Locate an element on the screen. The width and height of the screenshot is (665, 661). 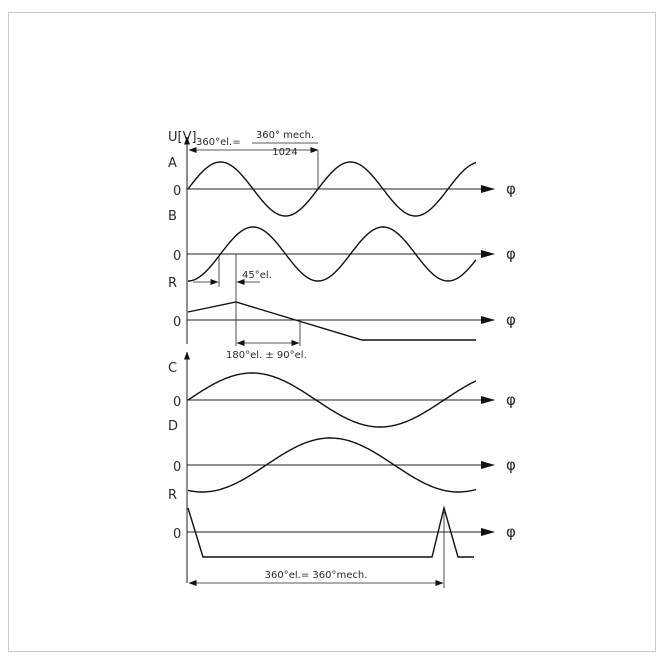
channel-r-zero-lower: 0 is located at coordinates (177, 534).